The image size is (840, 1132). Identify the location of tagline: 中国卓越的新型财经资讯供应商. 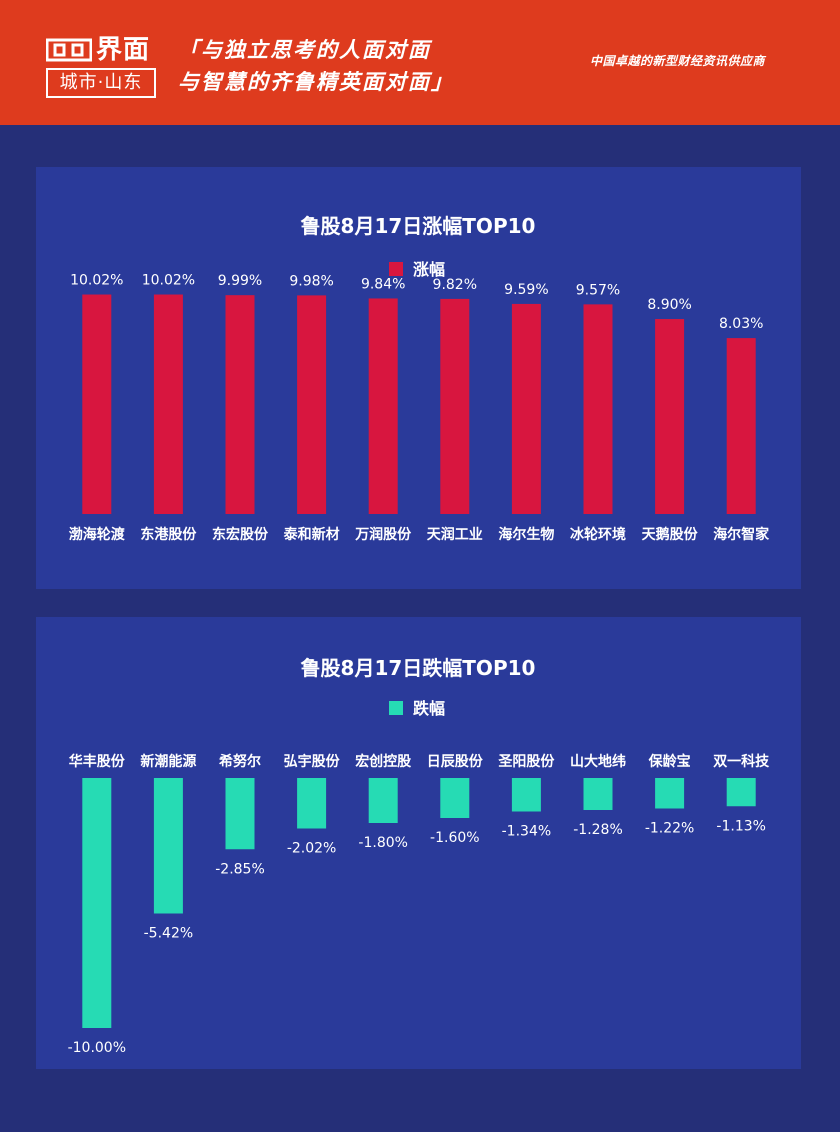
(678, 61).